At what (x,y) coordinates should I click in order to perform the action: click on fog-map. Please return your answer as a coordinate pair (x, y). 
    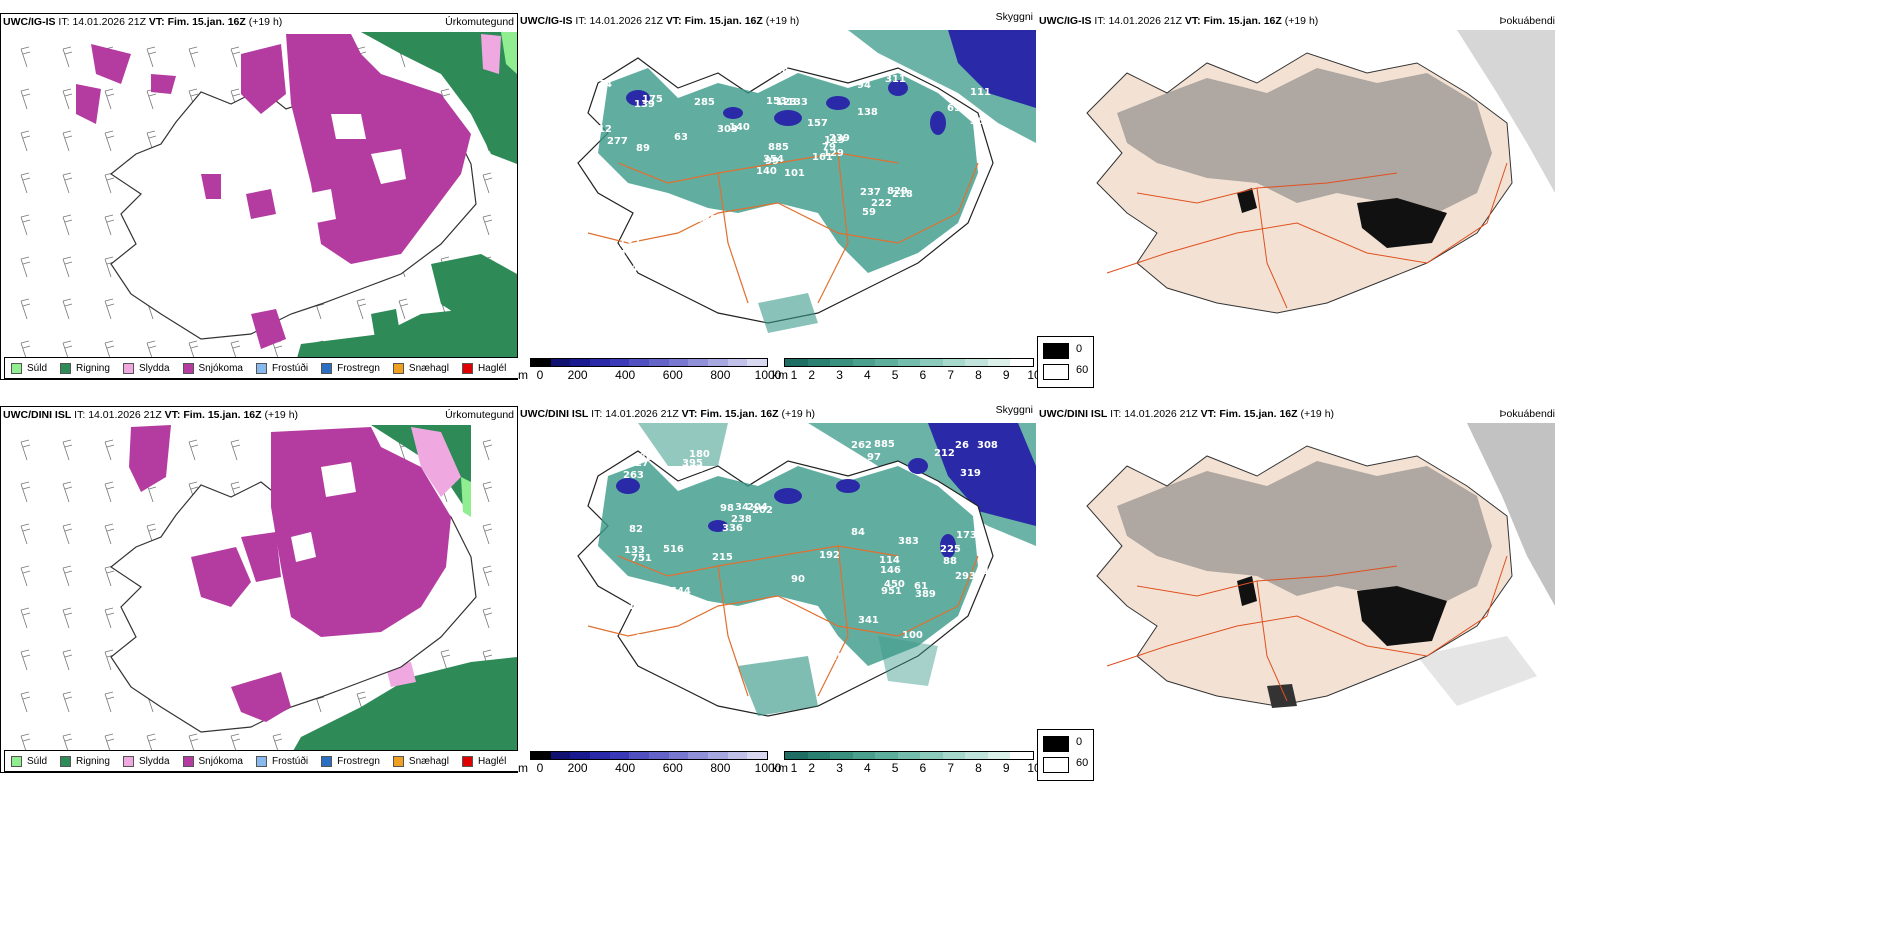
    Looking at the image, I should click on (1320, 565).